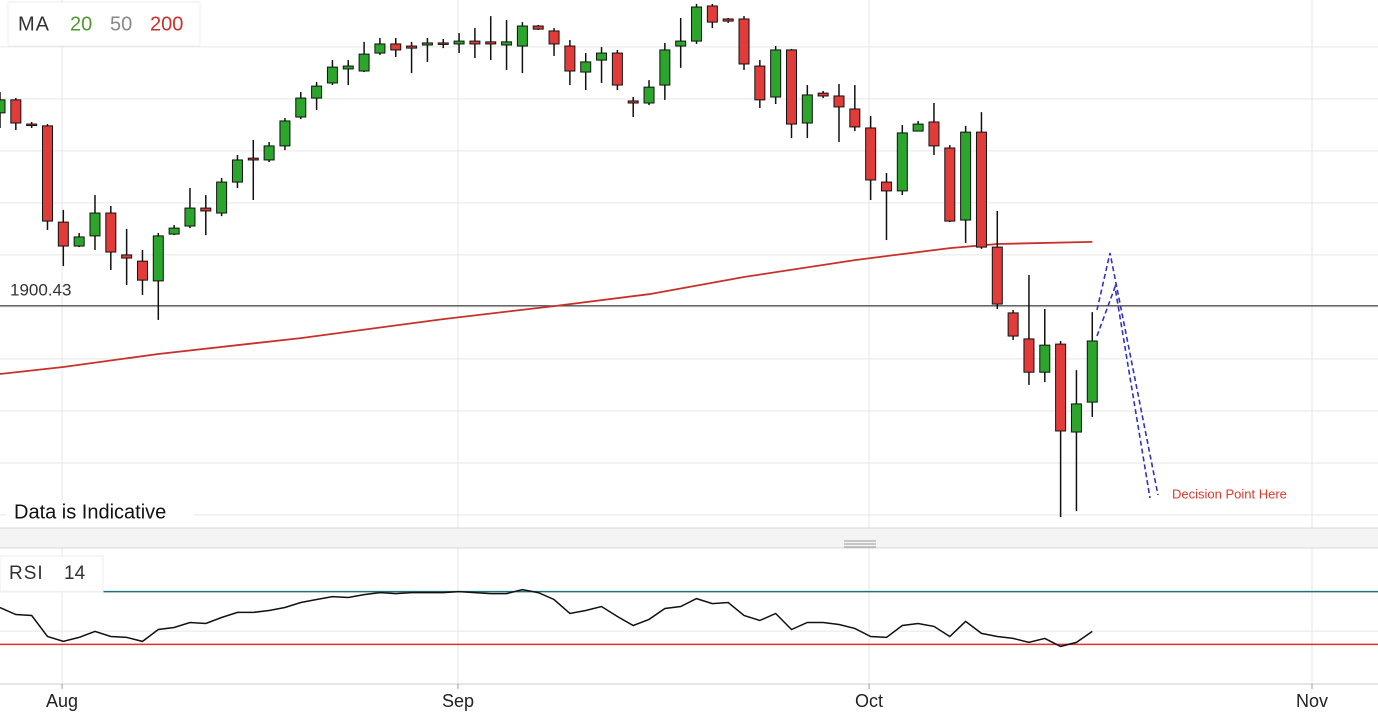 The height and width of the screenshot is (714, 1378). Describe the element at coordinates (34, 24) in the screenshot. I see `legend-label: MA` at that location.